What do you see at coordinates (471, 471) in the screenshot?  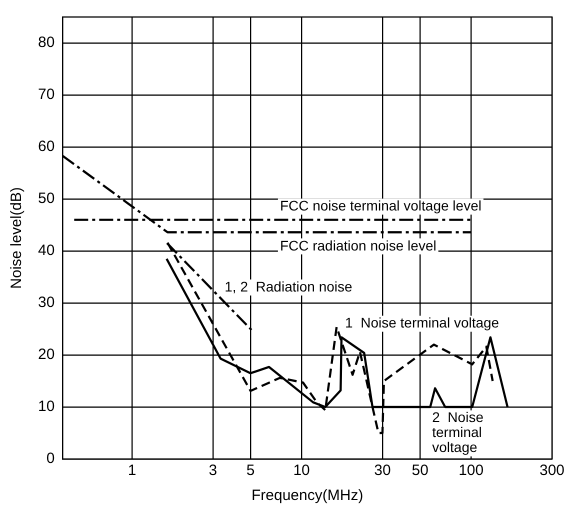 I see `x-tick-label: 100` at bounding box center [471, 471].